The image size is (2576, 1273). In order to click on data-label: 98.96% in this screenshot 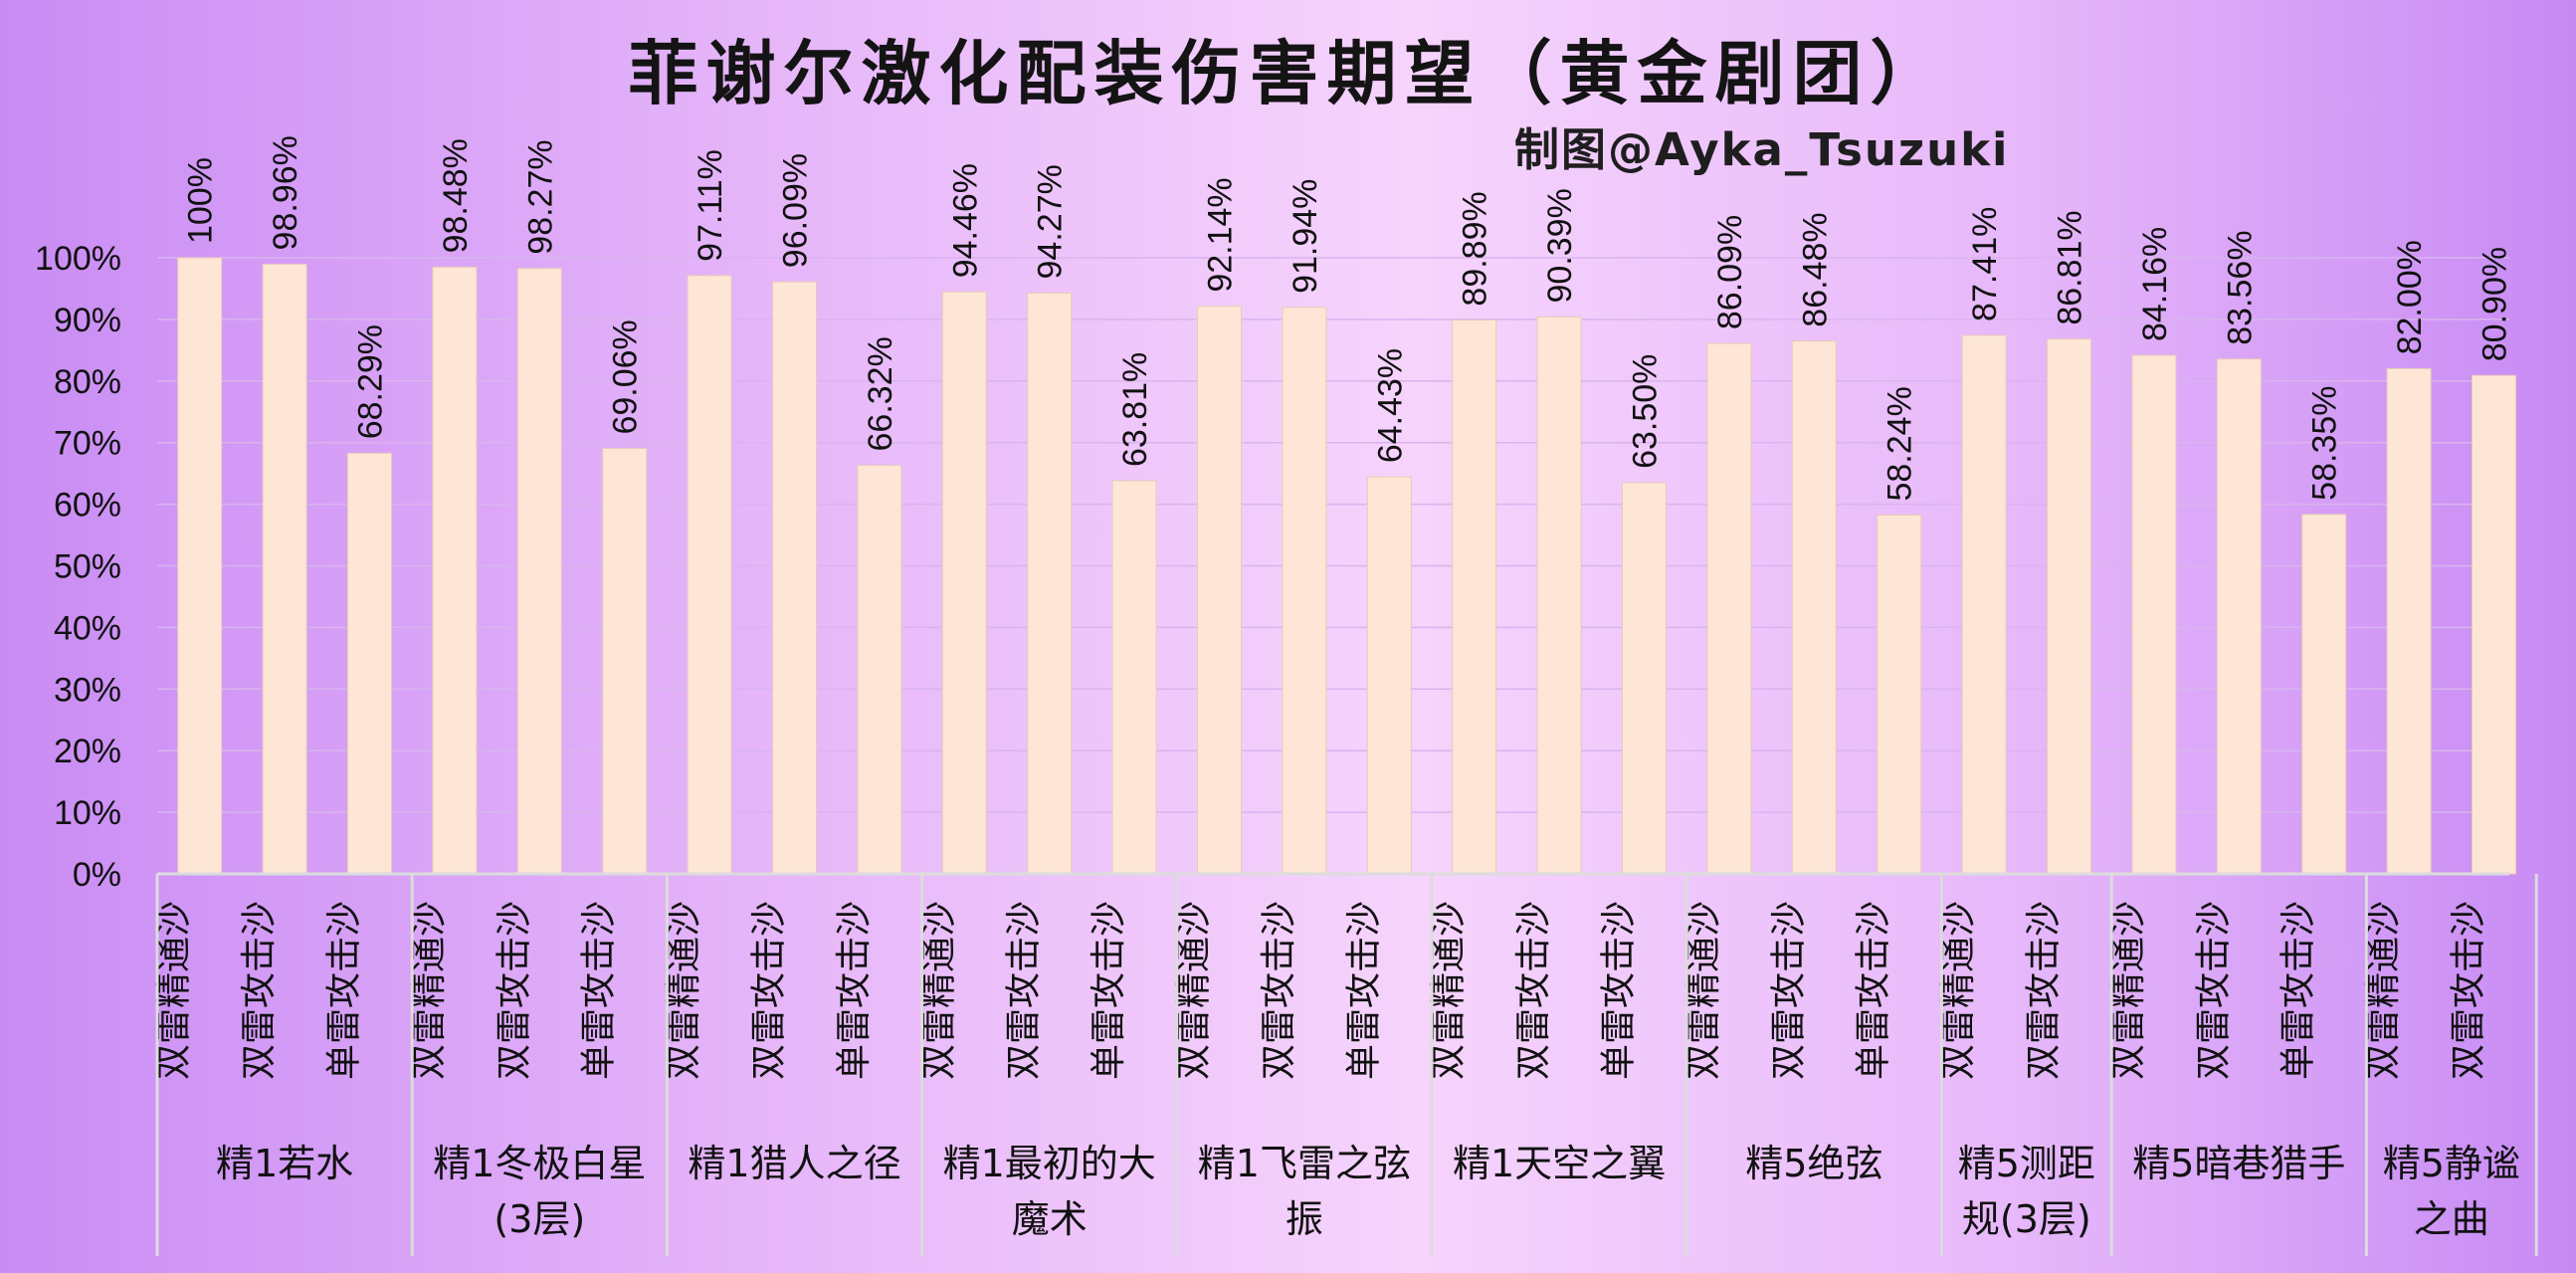, I will do `click(285, 192)`.